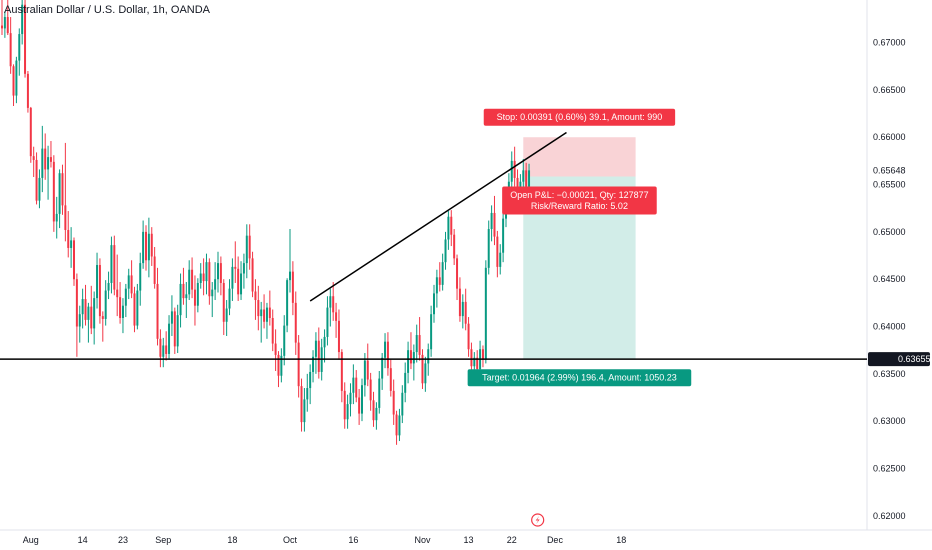  What do you see at coordinates (579, 195) in the screenshot?
I see `pnl-label-text: Open P&L: −0.00021, Qty: 127877` at bounding box center [579, 195].